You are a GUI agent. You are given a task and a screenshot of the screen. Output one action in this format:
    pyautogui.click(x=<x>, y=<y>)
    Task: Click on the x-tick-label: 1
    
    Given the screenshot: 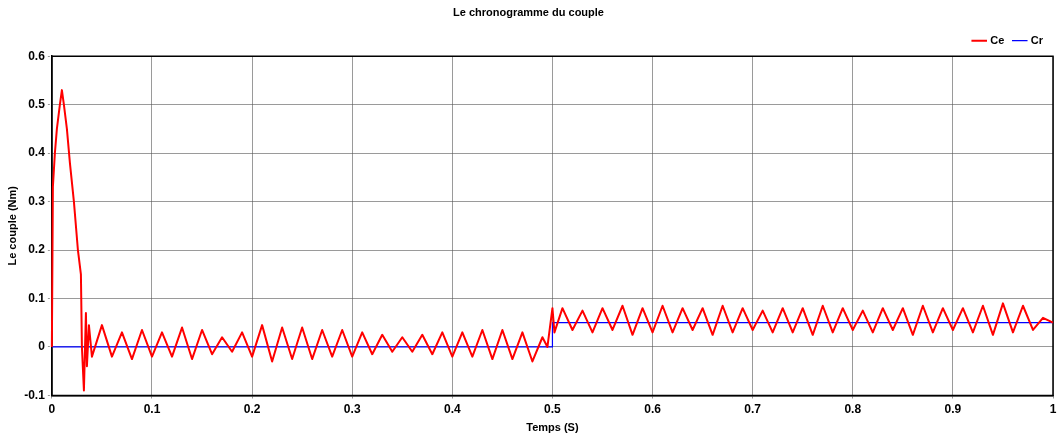 What is the action you would take?
    pyautogui.click(x=1053, y=408)
    